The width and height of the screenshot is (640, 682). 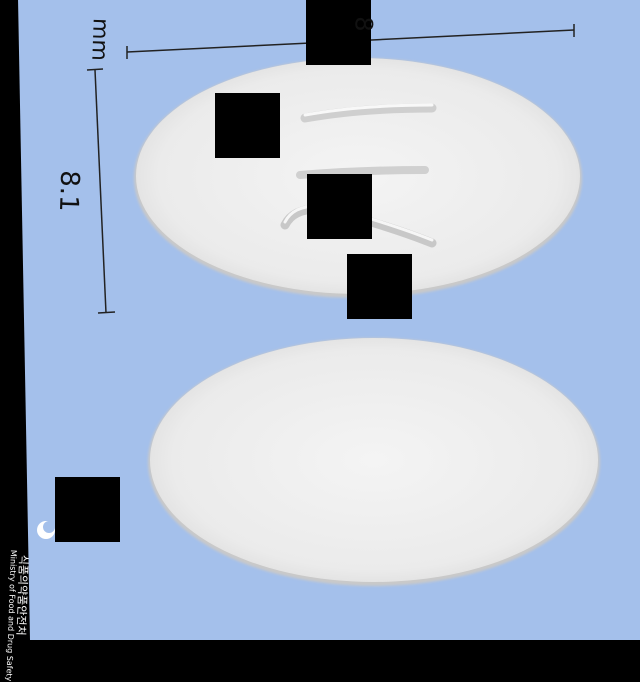 What do you see at coordinates (68, 191) in the screenshot?
I see `dimension-height-label: 8.1` at bounding box center [68, 191].